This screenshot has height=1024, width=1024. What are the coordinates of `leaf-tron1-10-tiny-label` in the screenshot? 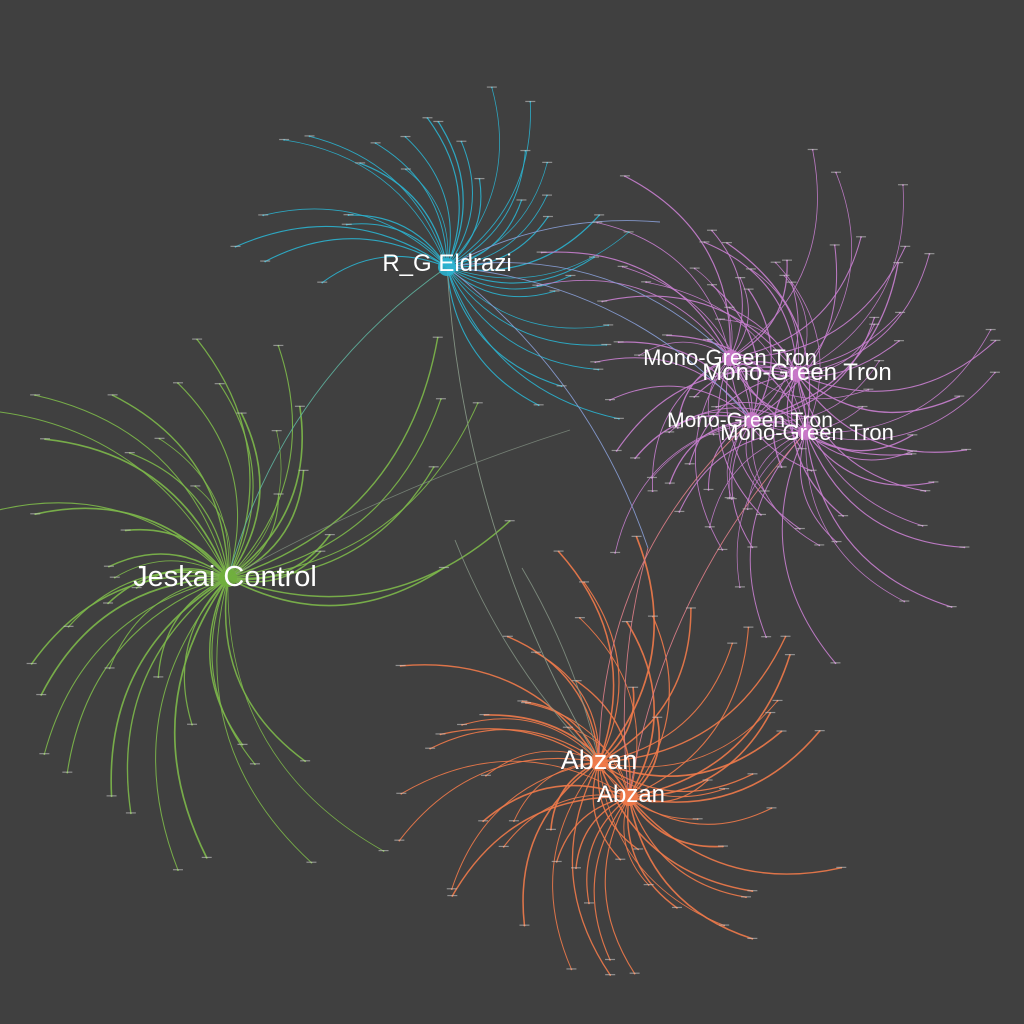 It's located at (861, 237).